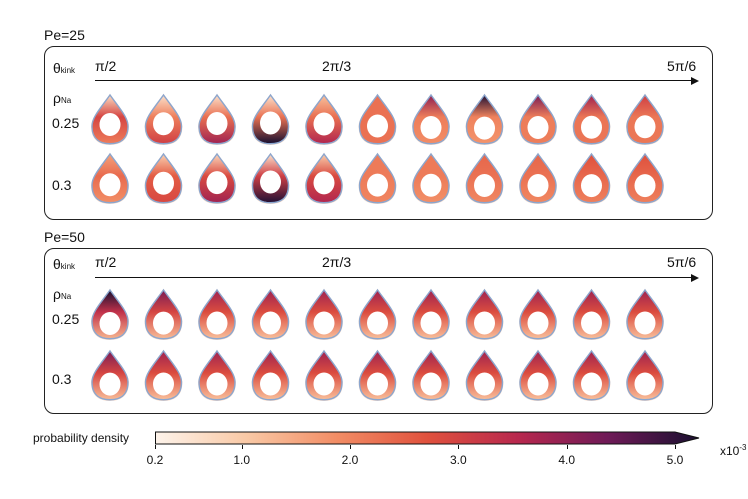 The width and height of the screenshot is (748, 499). I want to click on colorbar-tick-label: 3.0, so click(458, 460).